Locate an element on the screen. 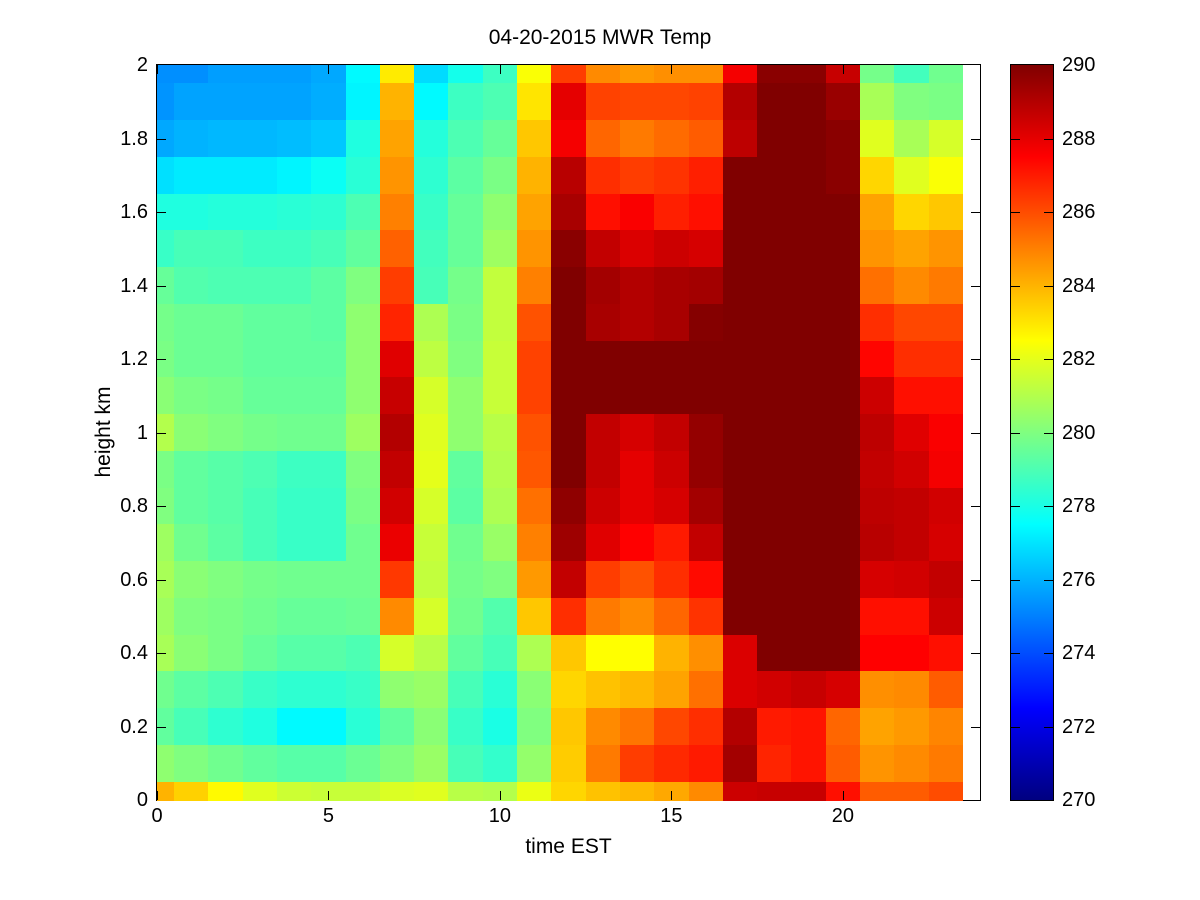  colorbar-tick-label: 282 is located at coordinates (1079, 359).